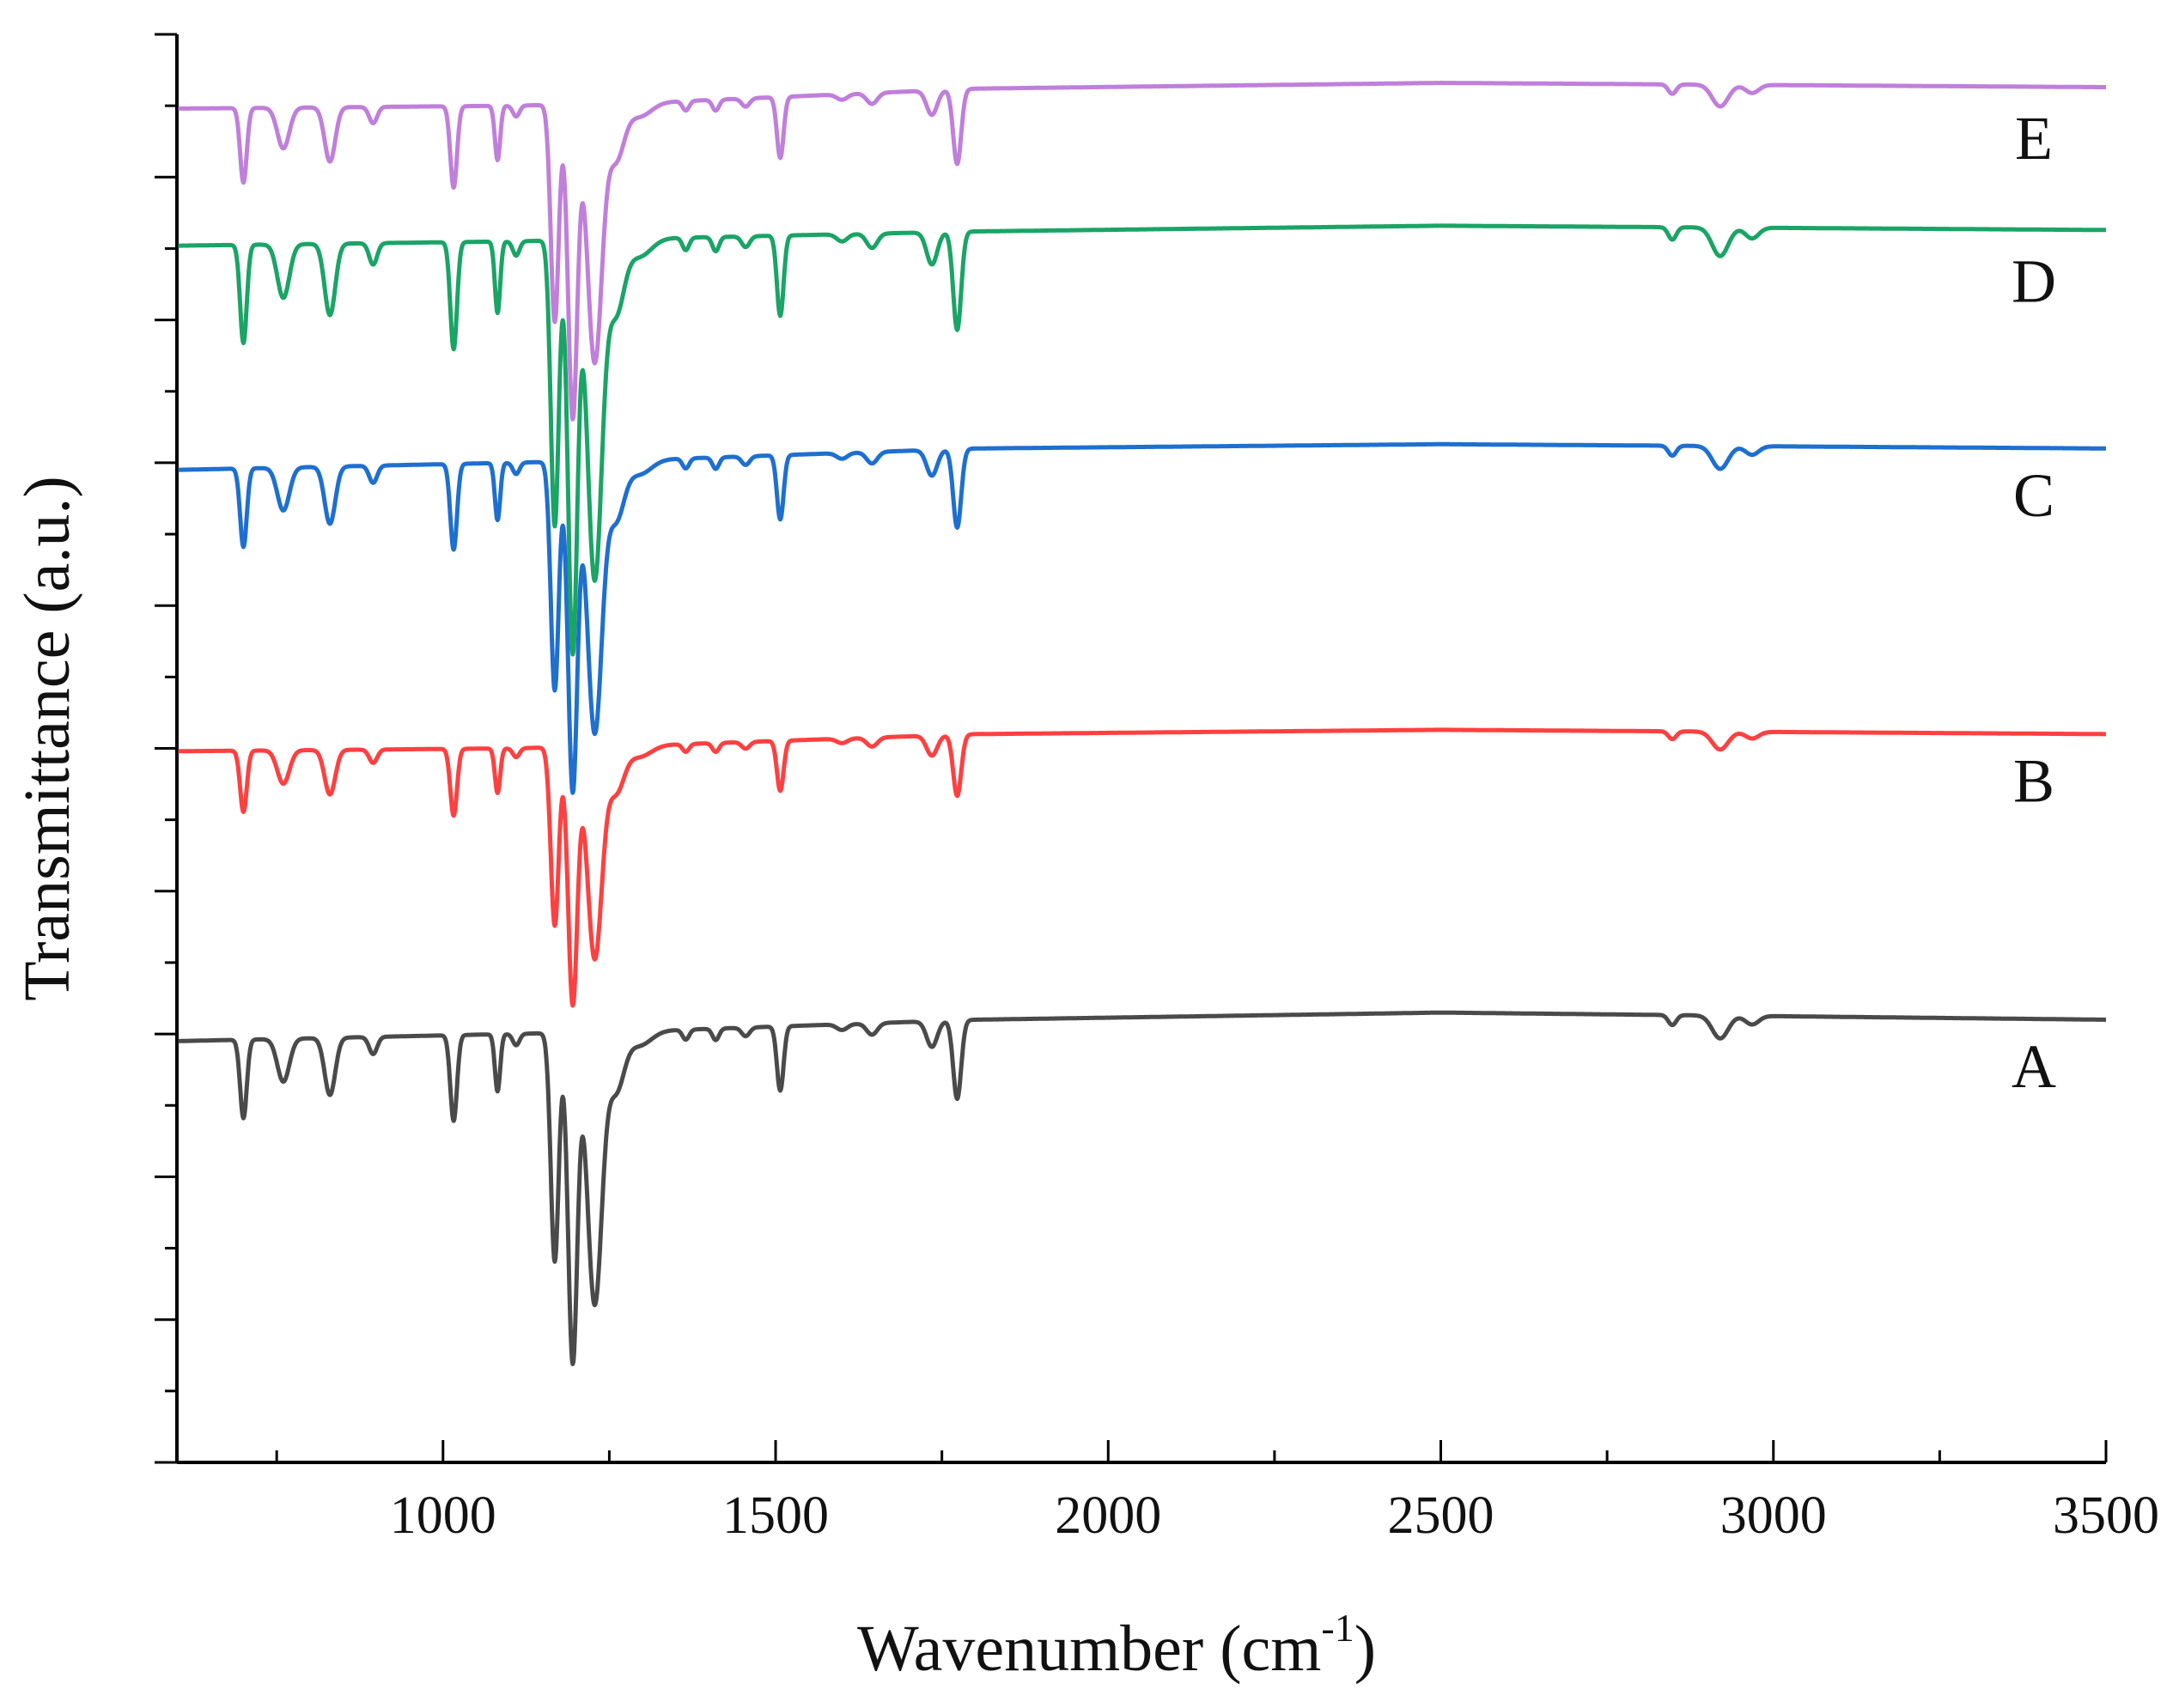  What do you see at coordinates (1337, 1628) in the screenshot?
I see `x-axis-title-superscript: -1` at bounding box center [1337, 1628].